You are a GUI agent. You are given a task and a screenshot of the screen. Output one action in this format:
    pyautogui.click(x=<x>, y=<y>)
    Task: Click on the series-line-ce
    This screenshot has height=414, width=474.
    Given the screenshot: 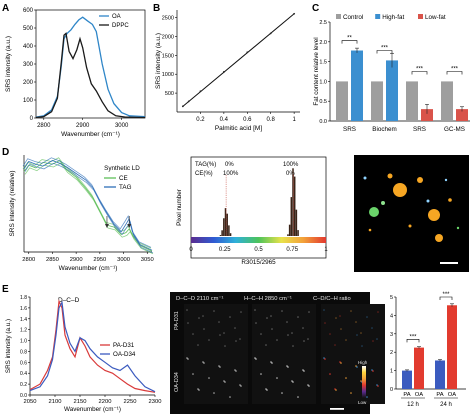 What is the action you would take?
    pyautogui.click(x=87, y=203)
    